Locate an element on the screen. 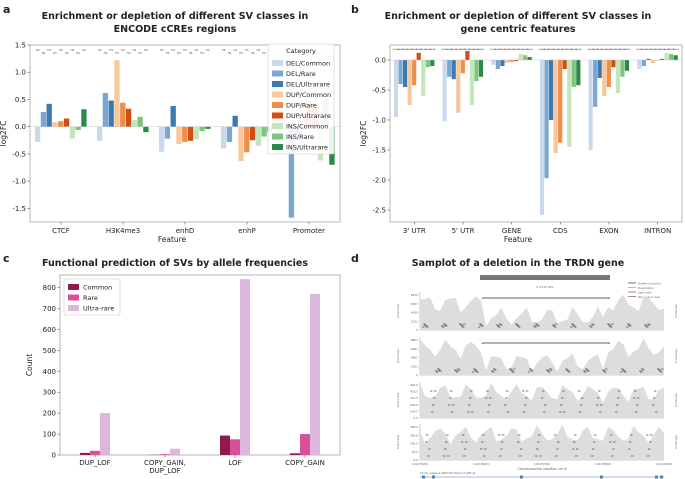 The image size is (685, 479). a-legend-label: INS/Rare is located at coordinates (300, 137).